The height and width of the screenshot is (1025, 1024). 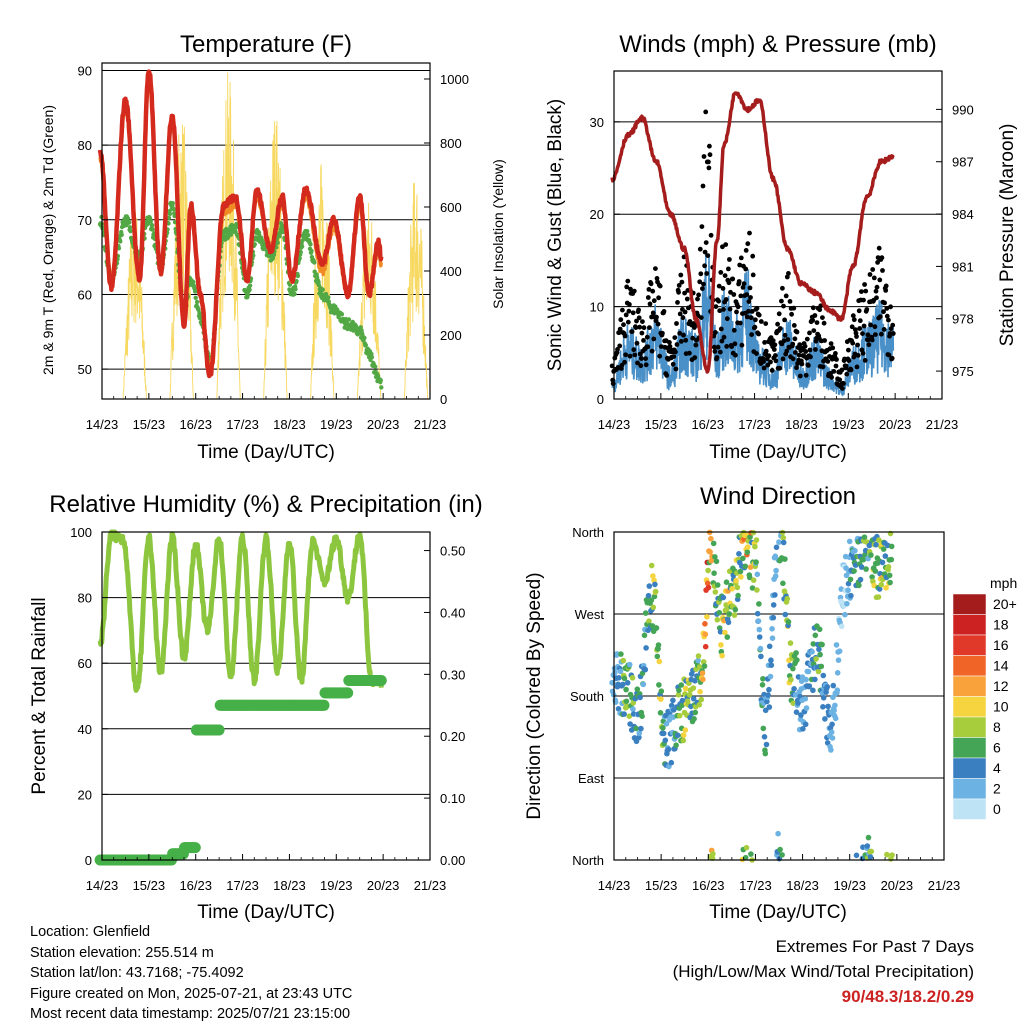 What do you see at coordinates (597, 307) in the screenshot?
I see `left-y-tick-label: 10` at bounding box center [597, 307].